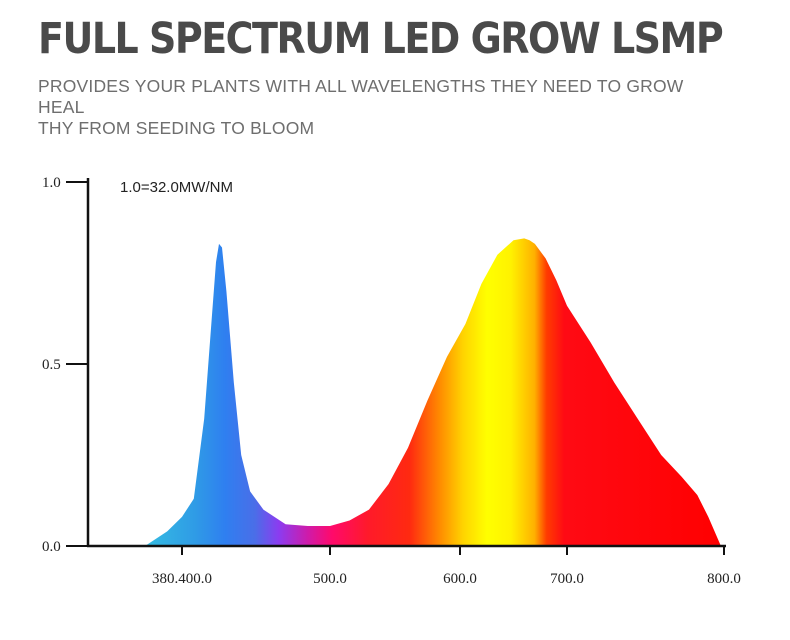 The width and height of the screenshot is (790, 640). Describe the element at coordinates (51, 547) in the screenshot. I see `y-tick-label: 0.0` at that location.